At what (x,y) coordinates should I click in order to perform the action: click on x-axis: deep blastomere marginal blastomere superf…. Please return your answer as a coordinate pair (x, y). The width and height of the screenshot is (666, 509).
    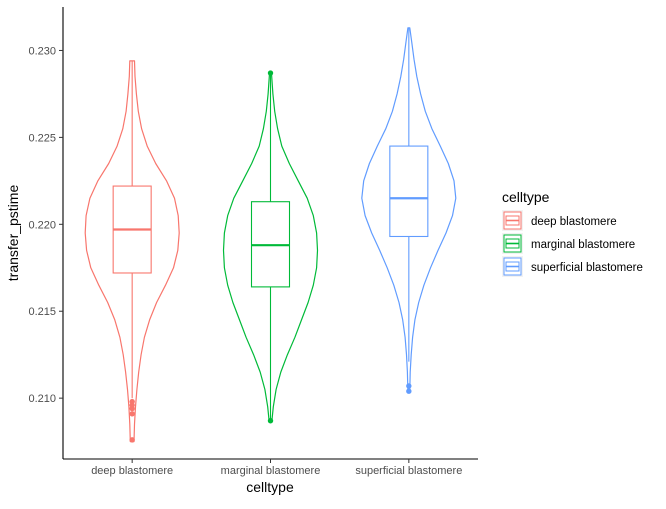
    Looking at the image, I should click on (270, 467).